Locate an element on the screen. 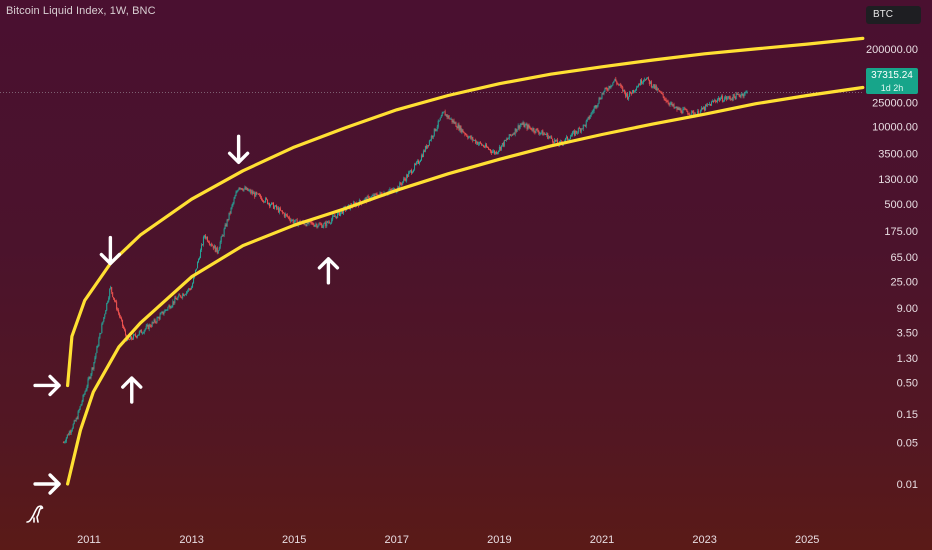  y-tick-label: 1.30 is located at coordinates (907, 359).